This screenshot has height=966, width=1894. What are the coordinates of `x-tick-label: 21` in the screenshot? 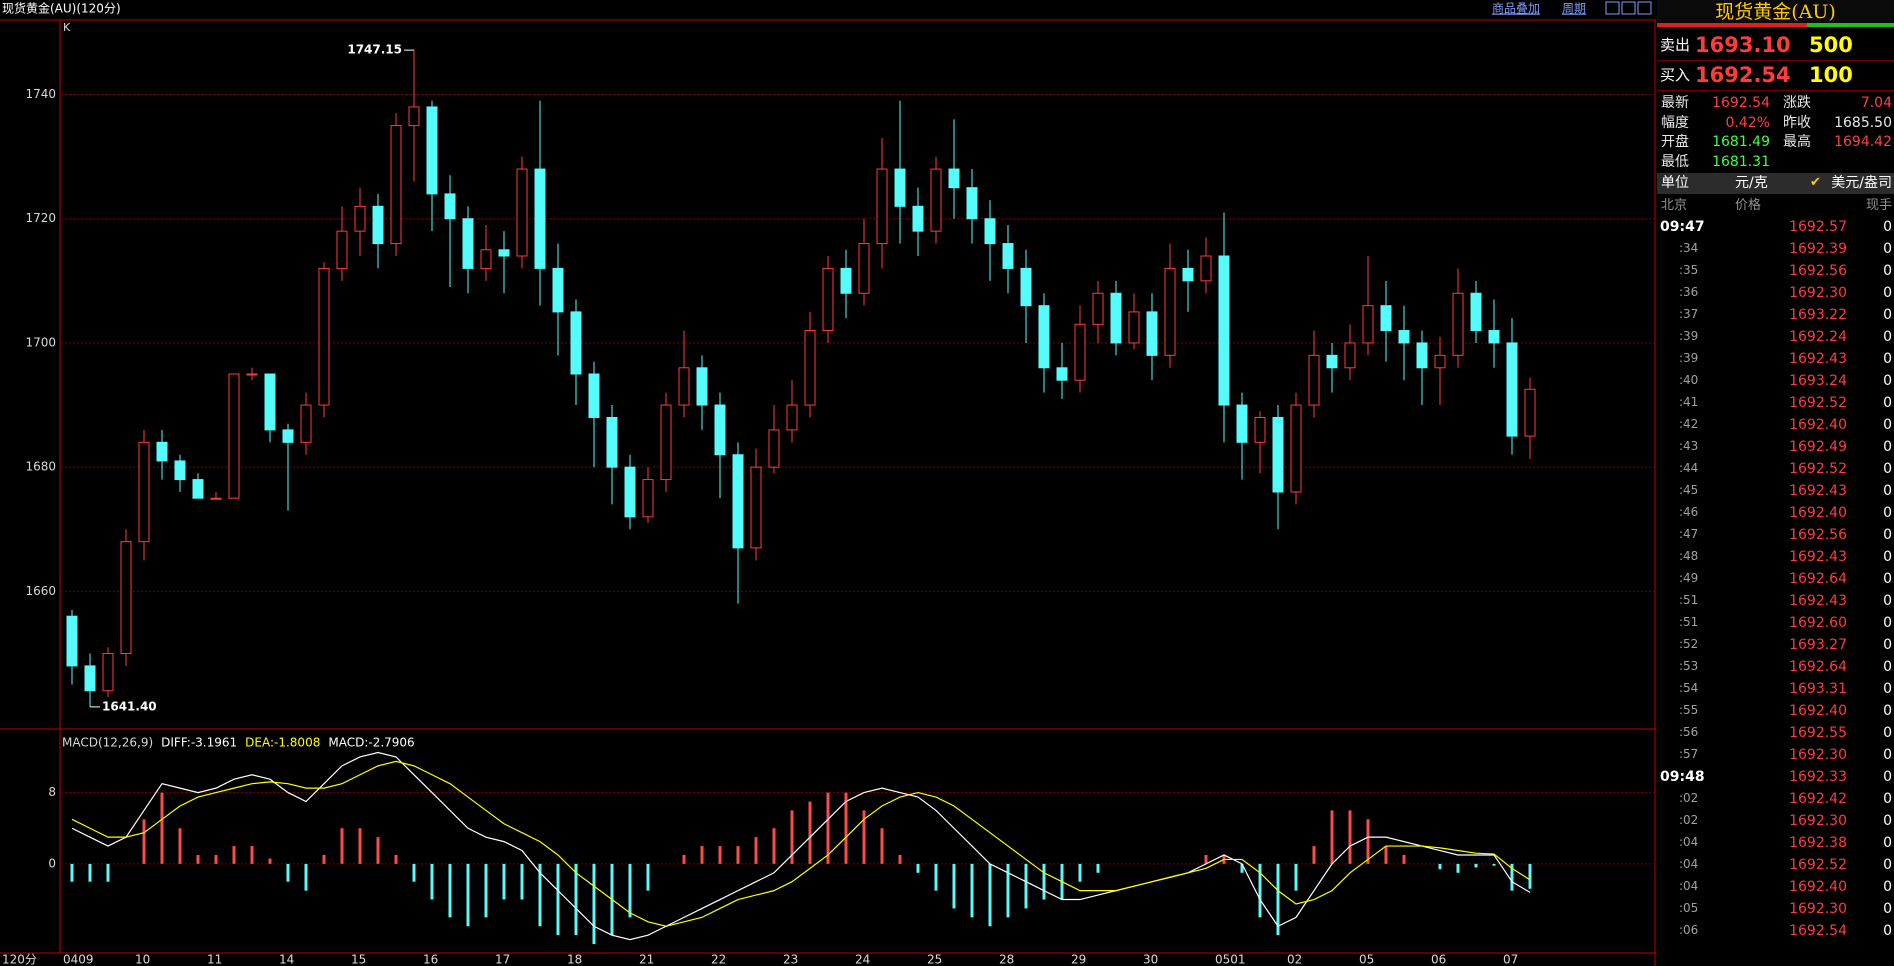 It's located at (646, 959).